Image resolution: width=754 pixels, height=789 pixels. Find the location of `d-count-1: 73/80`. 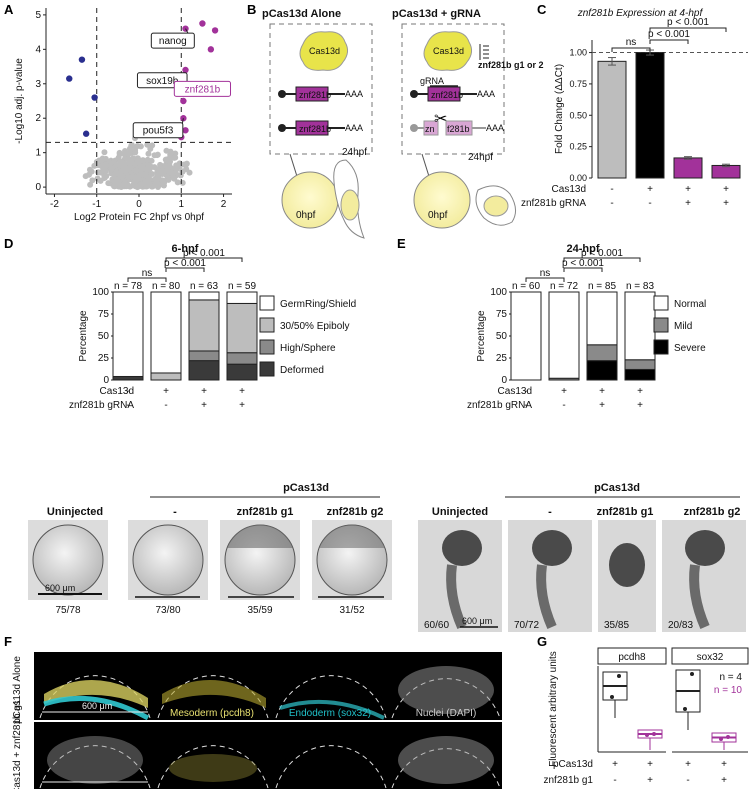

d-count-1: 73/80 is located at coordinates (167, 610).